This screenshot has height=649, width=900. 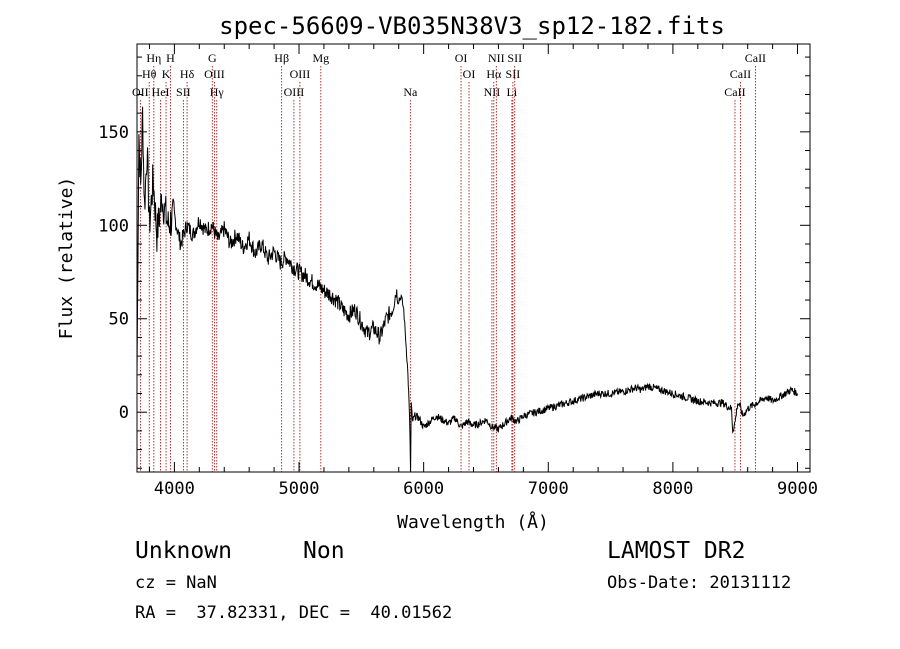 I want to click on line-marker-label: Hβ, so click(x=281, y=58).